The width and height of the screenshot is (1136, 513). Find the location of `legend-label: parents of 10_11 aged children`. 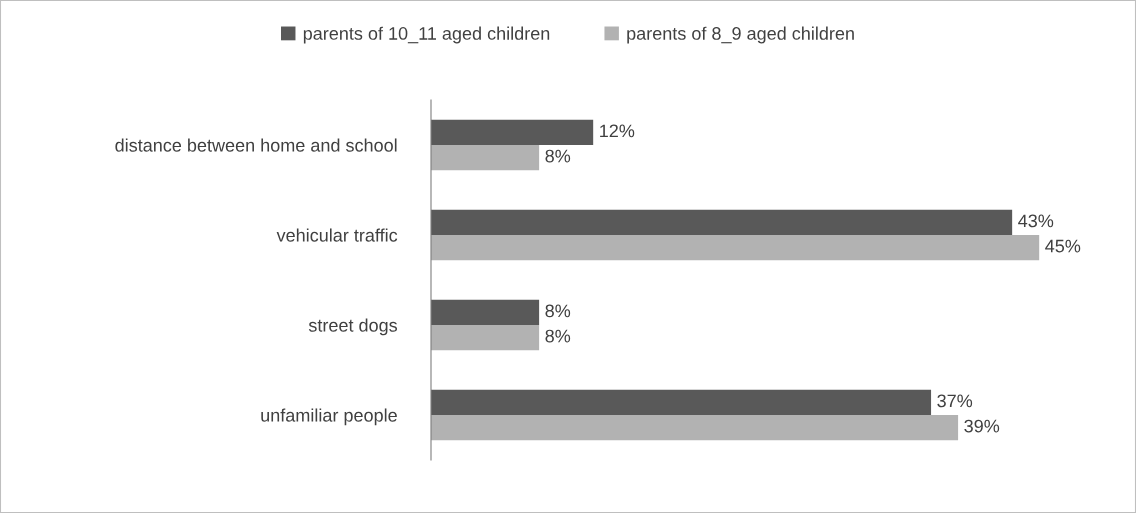

legend-label: parents of 10_11 aged children is located at coordinates (426, 35).